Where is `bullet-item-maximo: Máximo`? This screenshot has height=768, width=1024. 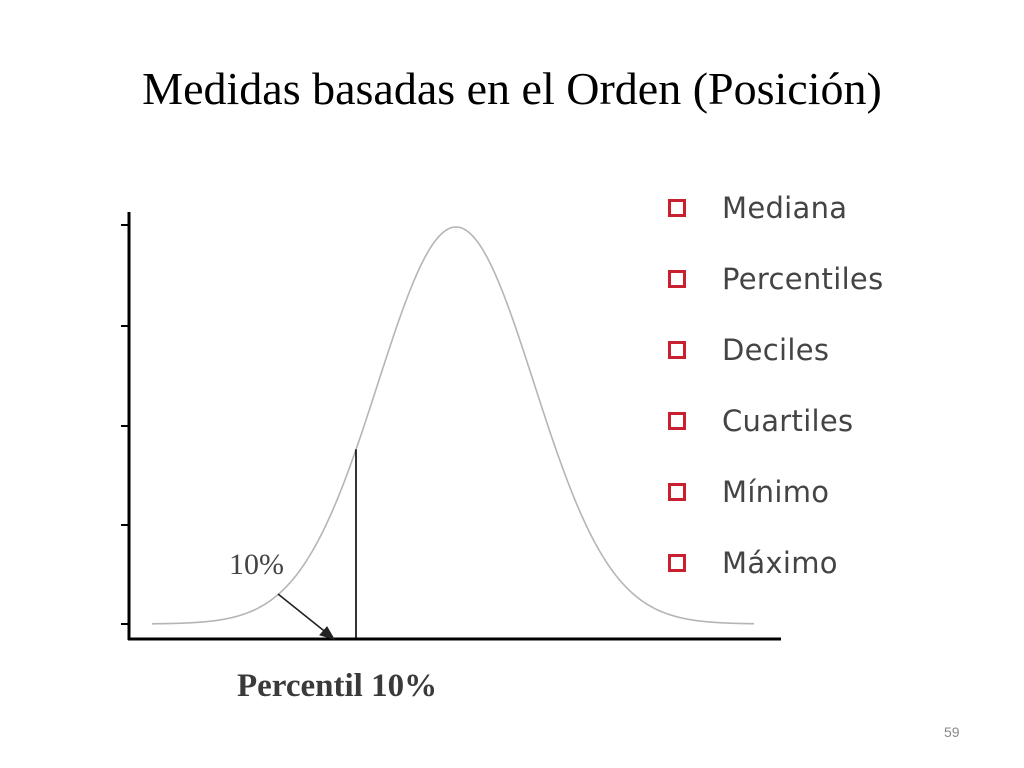
bullet-item-maximo: Máximo is located at coordinates (775, 562).